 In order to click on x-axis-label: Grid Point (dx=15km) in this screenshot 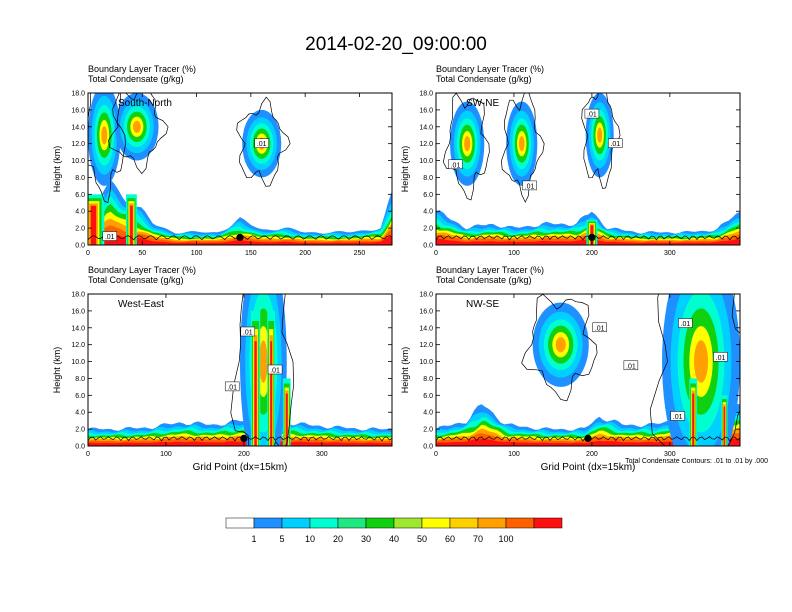, I will do `click(588, 467)`.